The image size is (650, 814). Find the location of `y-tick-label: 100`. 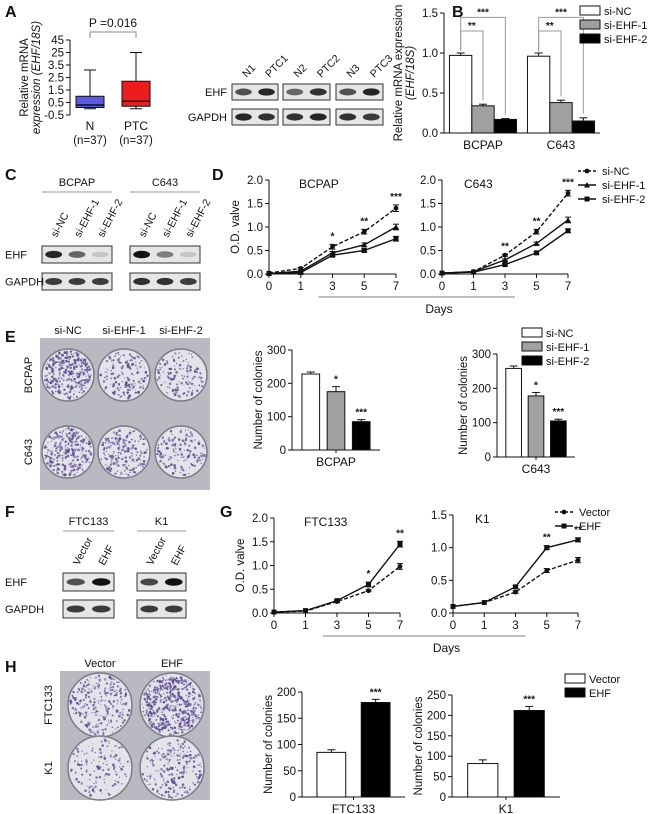

y-tick-label: 100 is located at coordinates (436, 757).